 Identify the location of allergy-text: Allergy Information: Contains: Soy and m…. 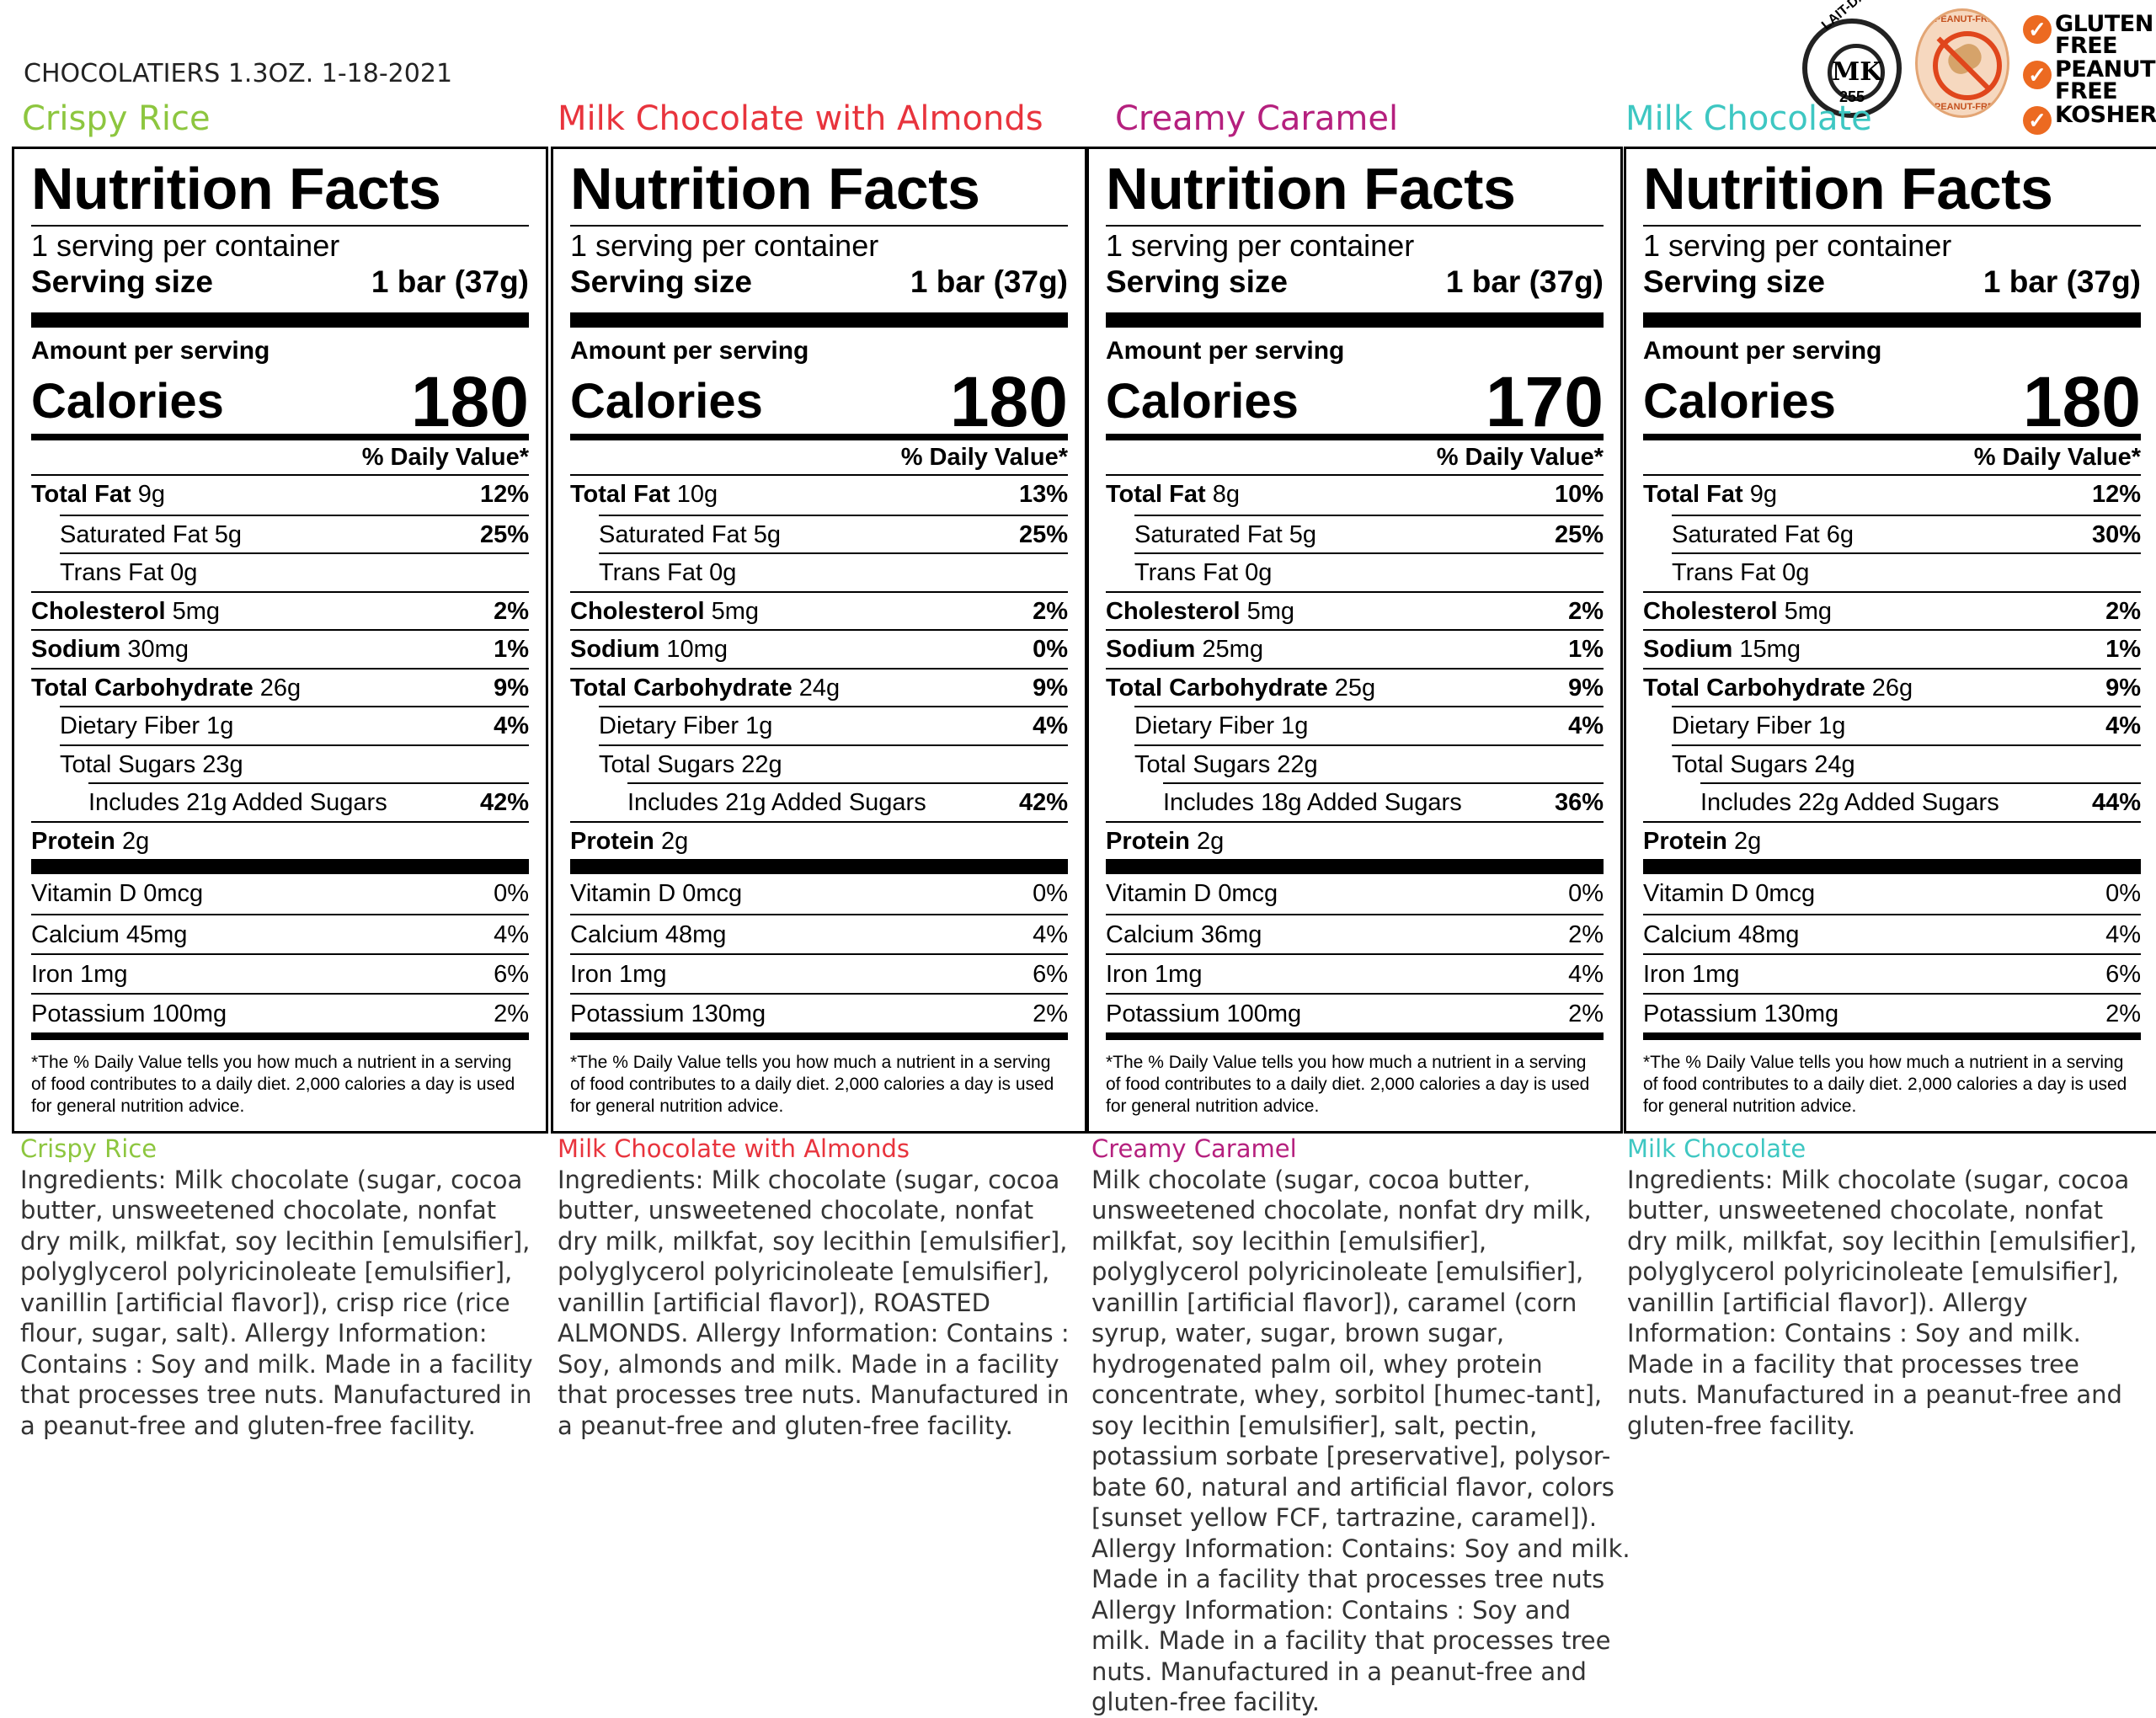
(1360, 1625).